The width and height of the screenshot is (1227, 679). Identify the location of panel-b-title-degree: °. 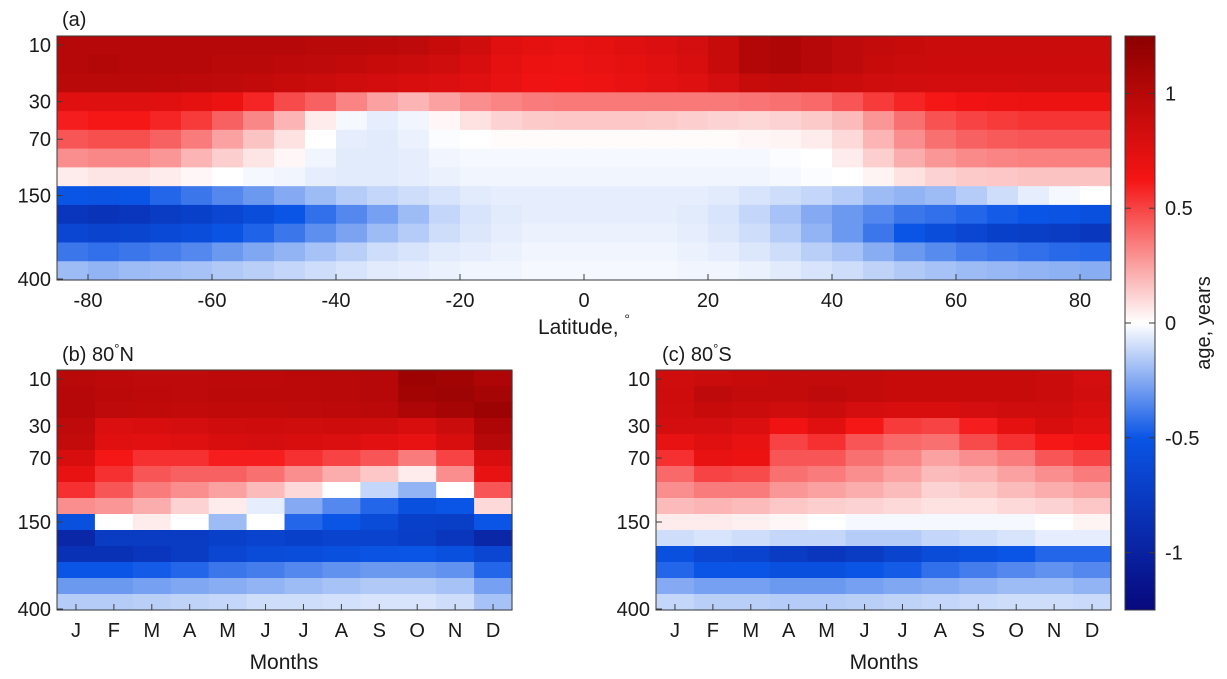
(116, 348).